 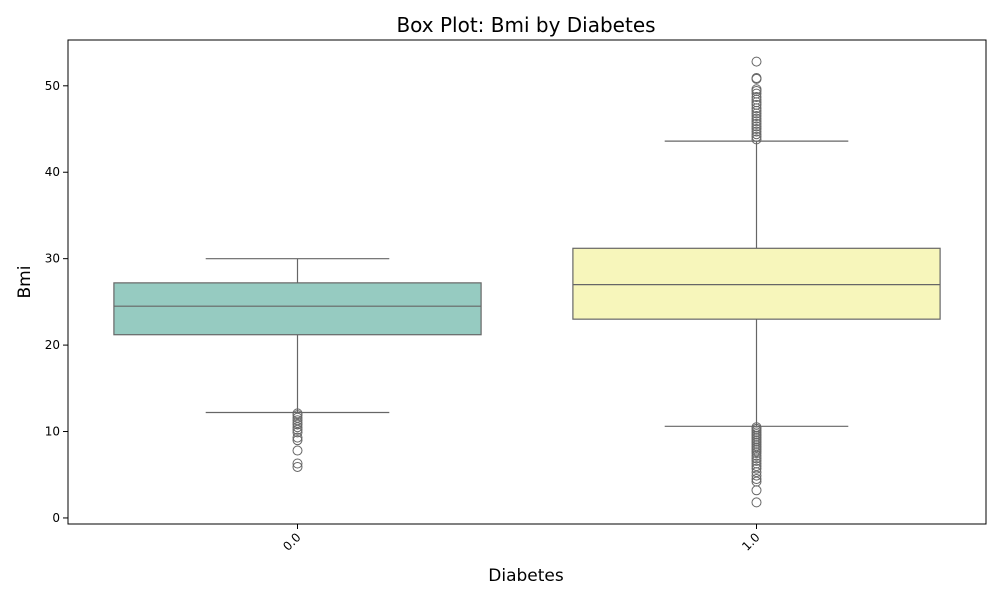 What do you see at coordinates (52, 432) in the screenshot?
I see `y-tick-label: 10` at bounding box center [52, 432].